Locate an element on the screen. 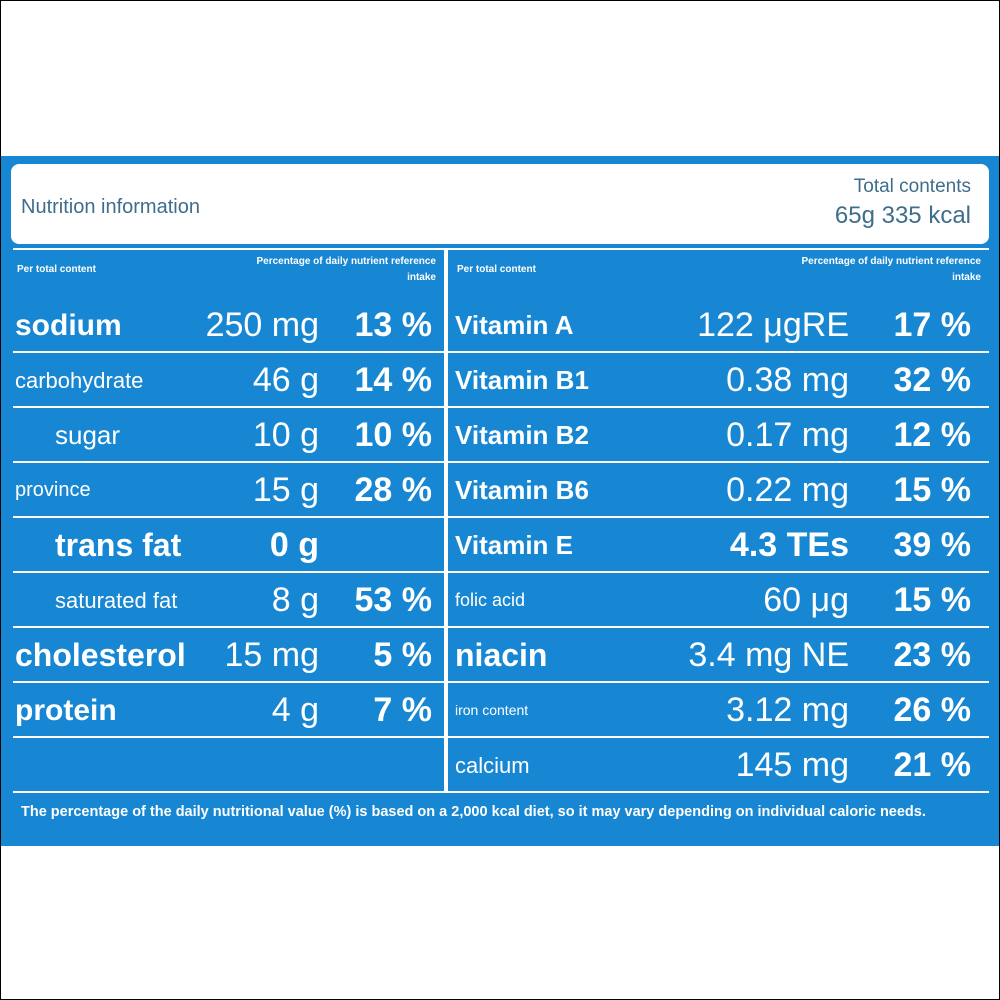  amount: 122 μgRE is located at coordinates (773, 325).